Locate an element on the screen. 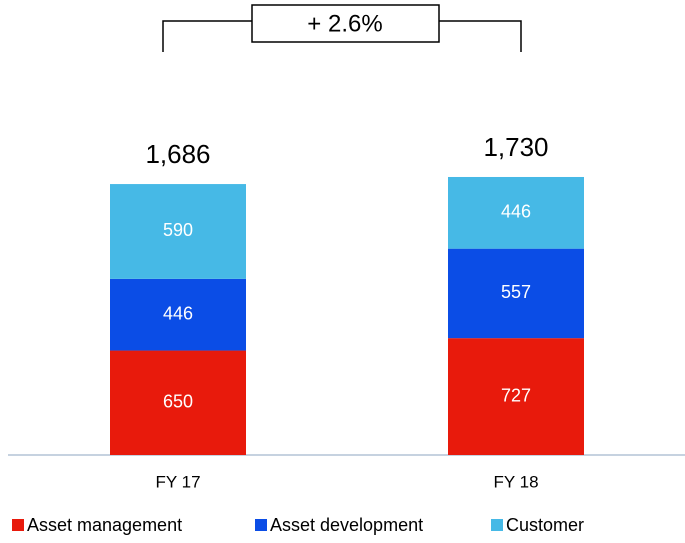 The width and height of the screenshot is (685, 543). x-tick-label: FY 17 is located at coordinates (177, 481).